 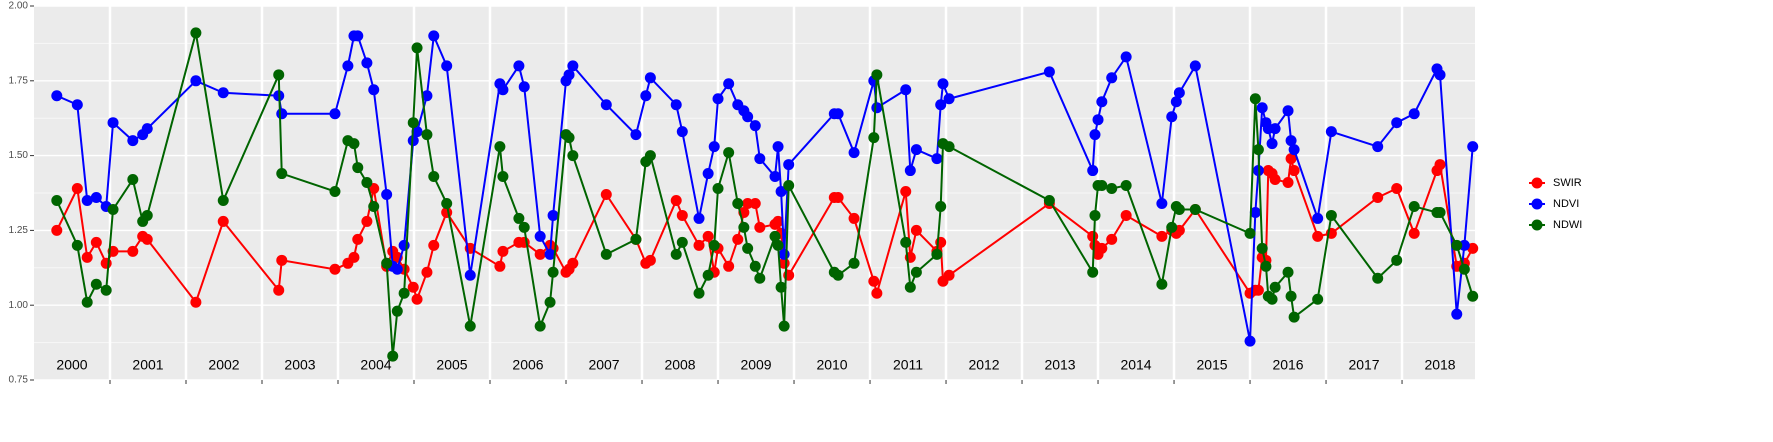 I want to click on year-label: 2007, so click(x=603, y=365).